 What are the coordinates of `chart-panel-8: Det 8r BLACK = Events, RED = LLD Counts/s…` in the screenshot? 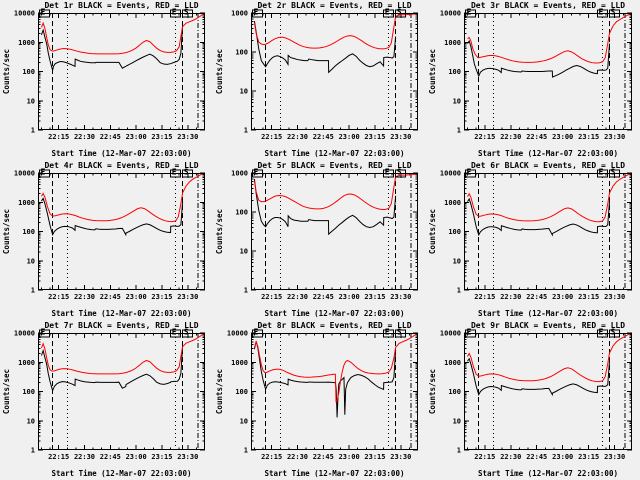 It's located at (319, 400).